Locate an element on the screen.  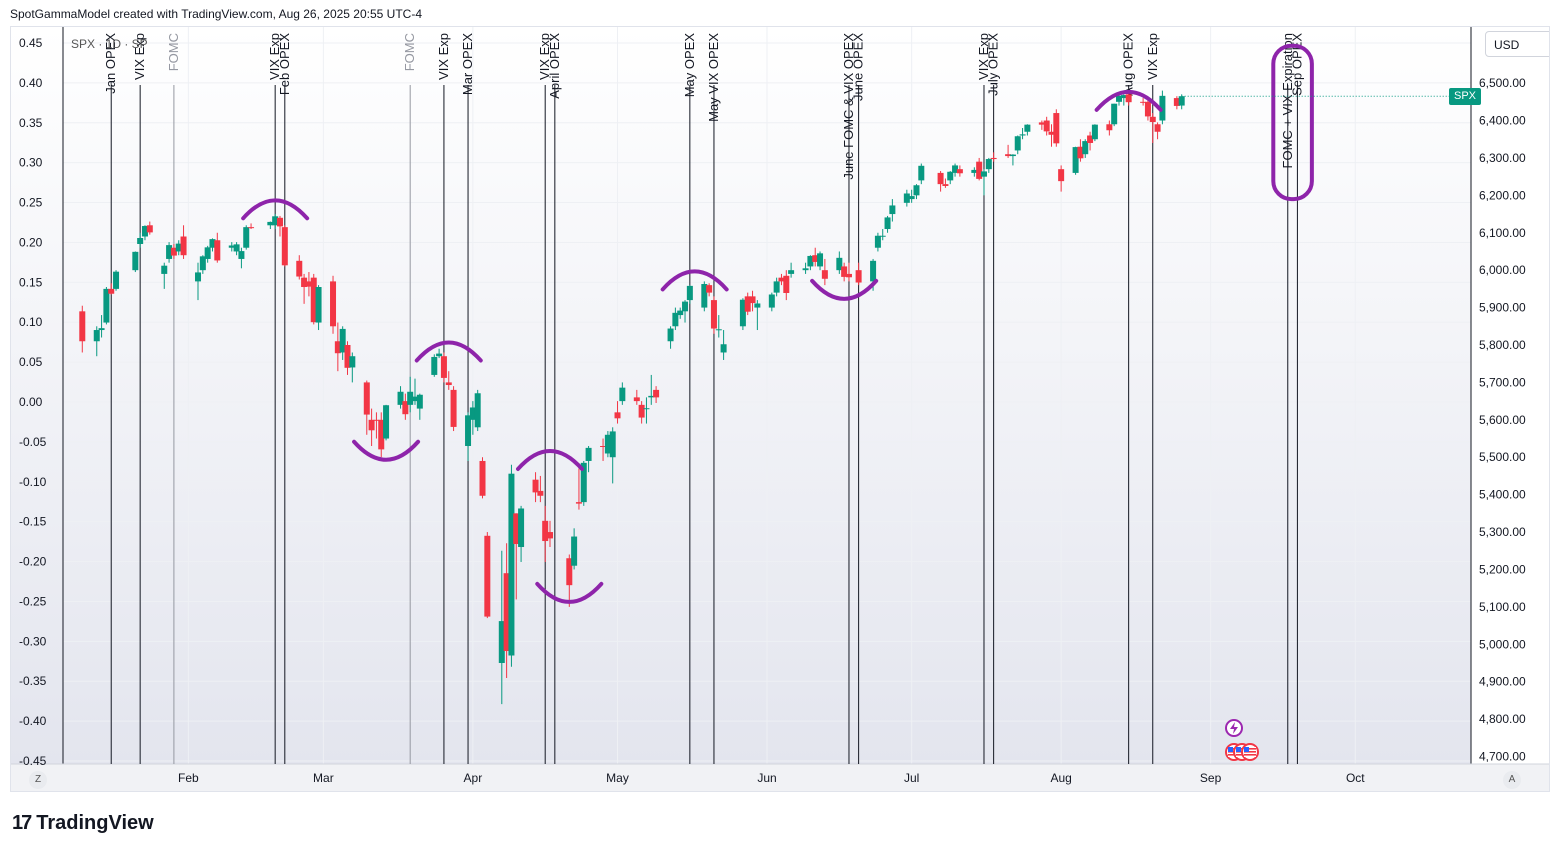
lightning-icon is located at coordinates (1234, 728).